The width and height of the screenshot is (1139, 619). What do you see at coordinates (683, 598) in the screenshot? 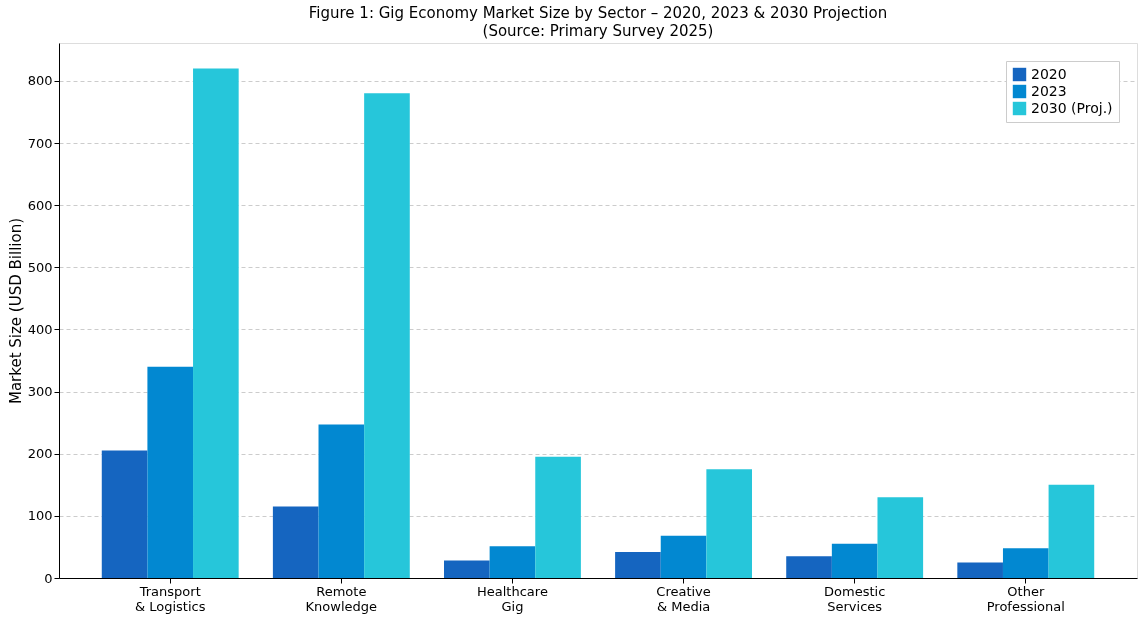
I see `x-tick-label: Creative & Media` at bounding box center [683, 598].